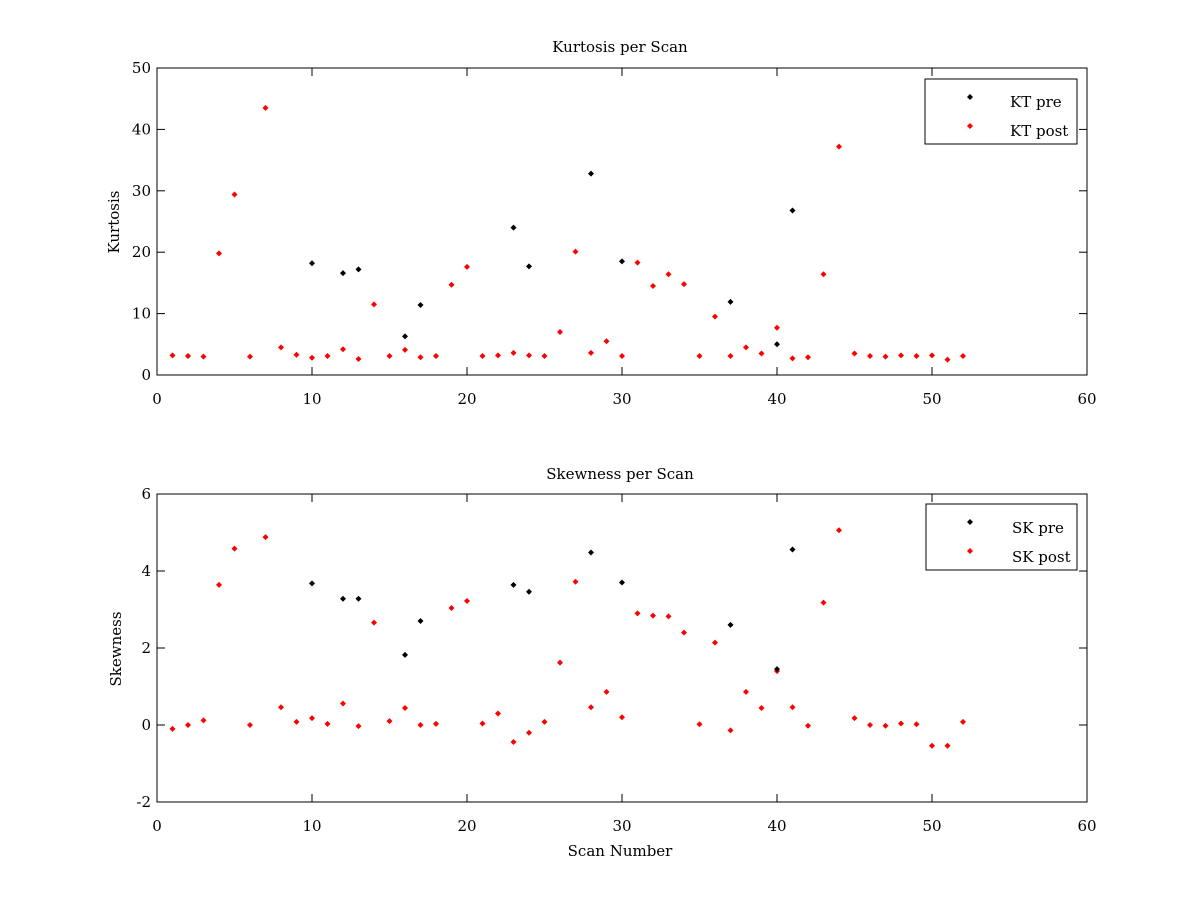 The image size is (1200, 900). What do you see at coordinates (1086, 826) in the screenshot?
I see `skewness-x-tick-label: 60` at bounding box center [1086, 826].